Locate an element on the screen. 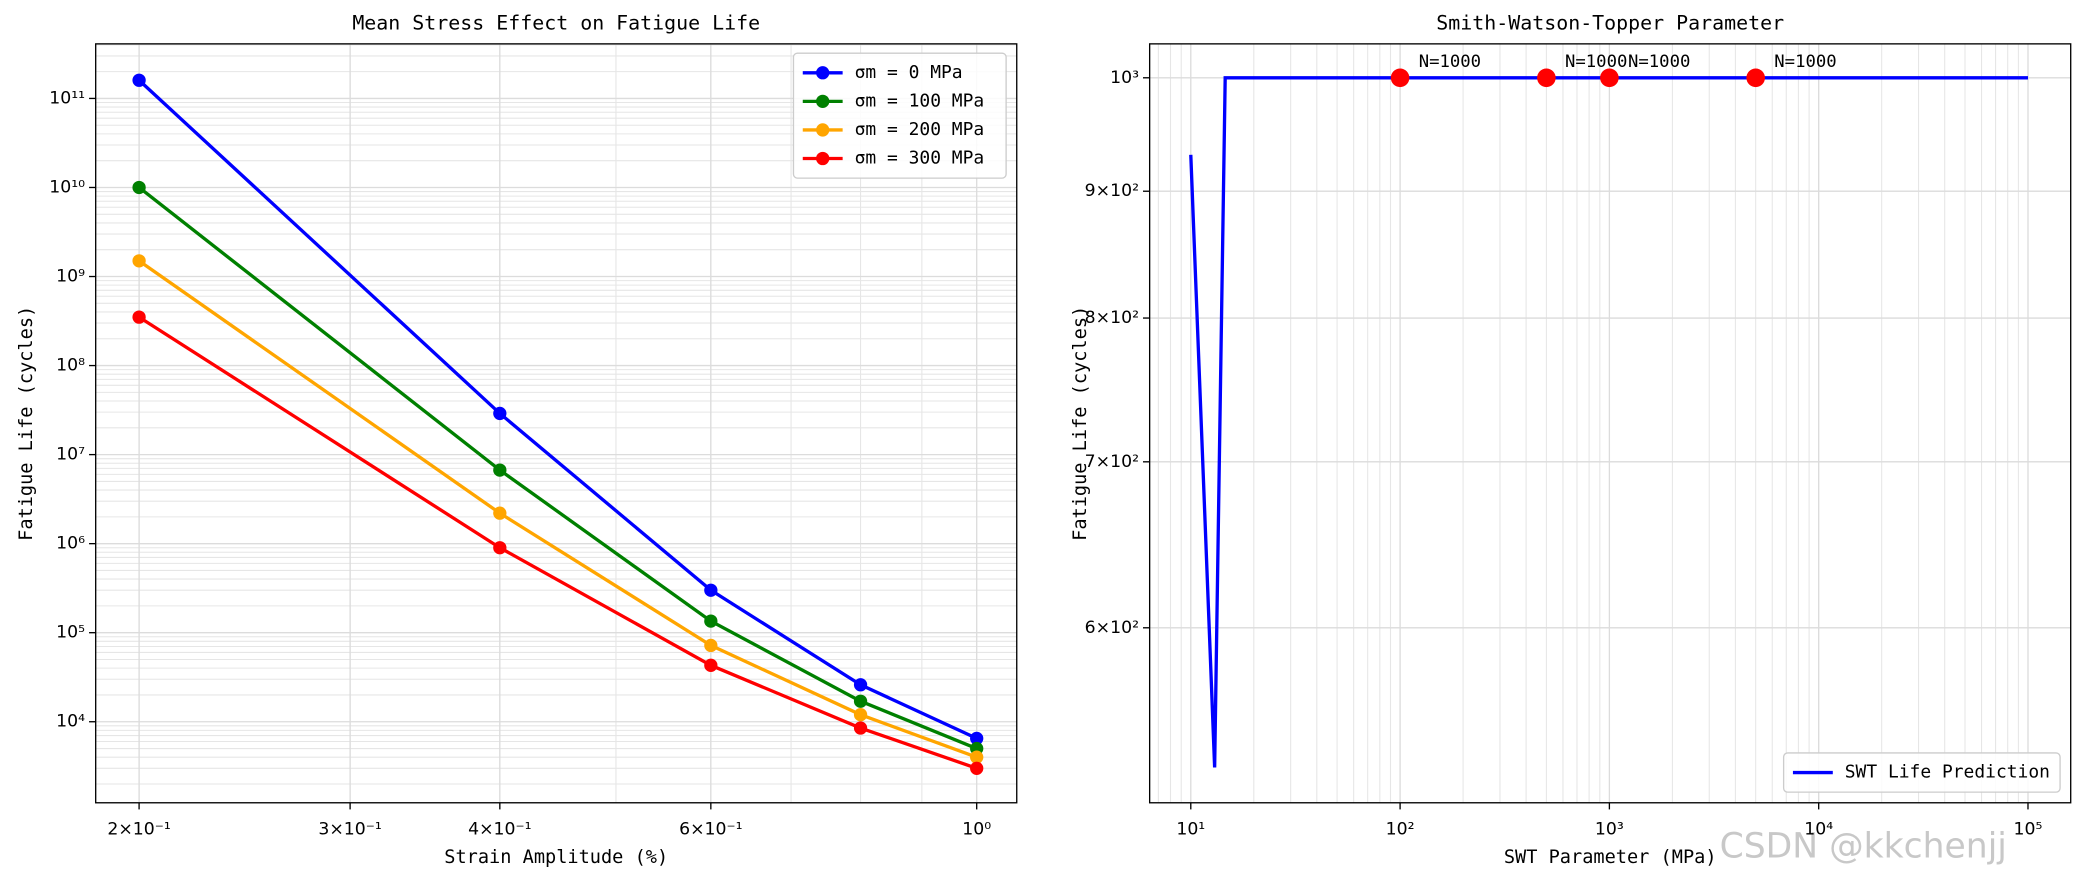 This screenshot has width=2084, height=882. y-tick-label: 10¹⁰ is located at coordinates (67, 187).